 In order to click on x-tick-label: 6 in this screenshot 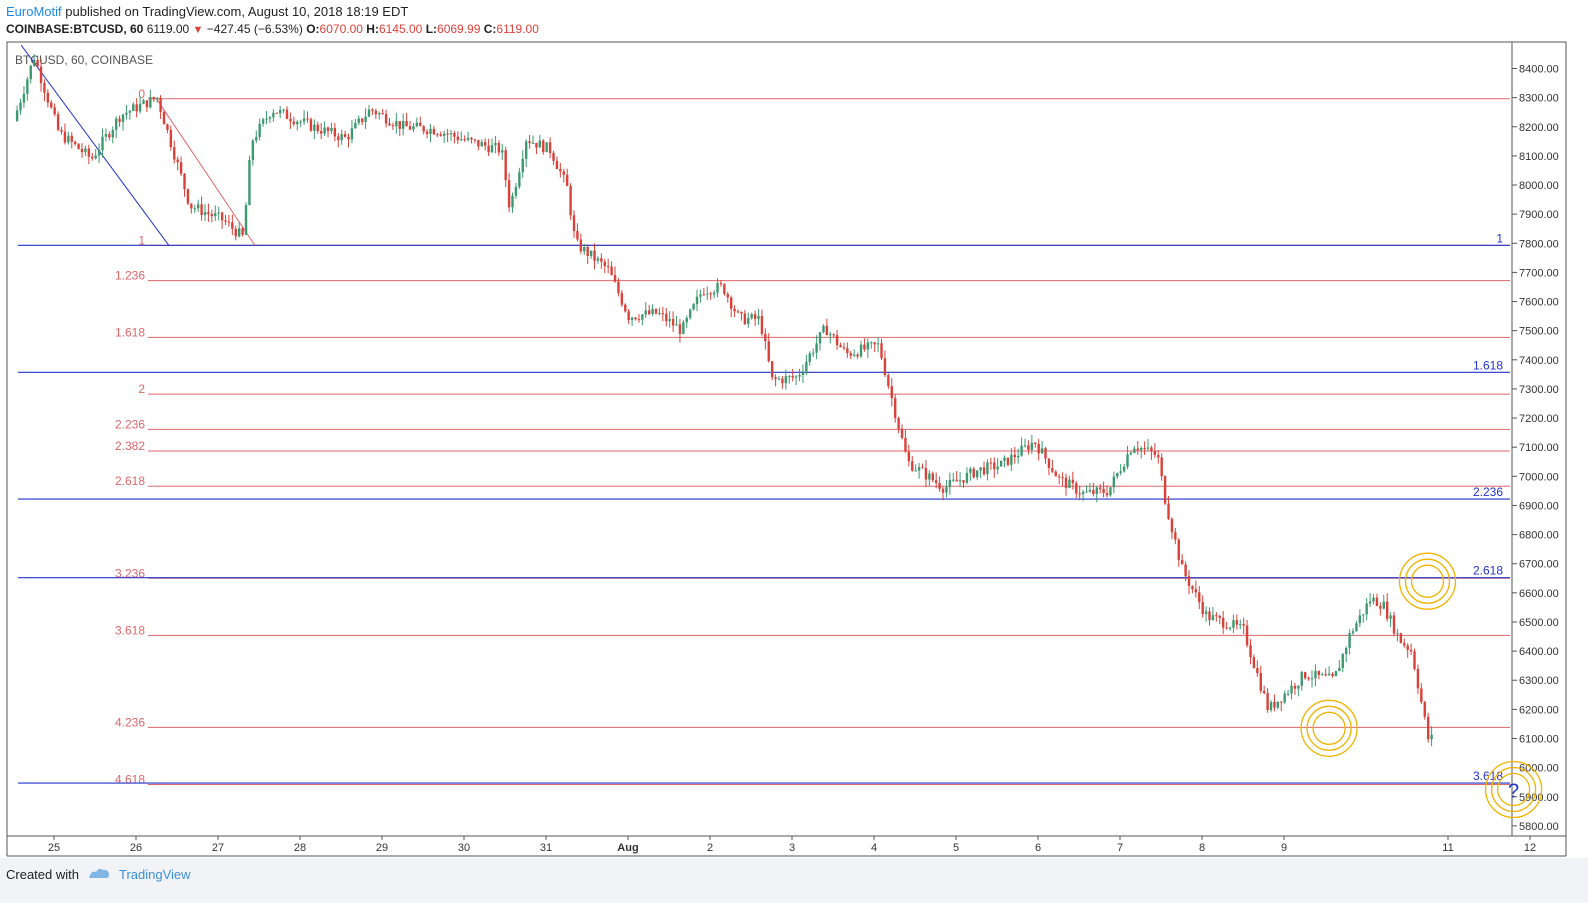, I will do `click(1038, 848)`.